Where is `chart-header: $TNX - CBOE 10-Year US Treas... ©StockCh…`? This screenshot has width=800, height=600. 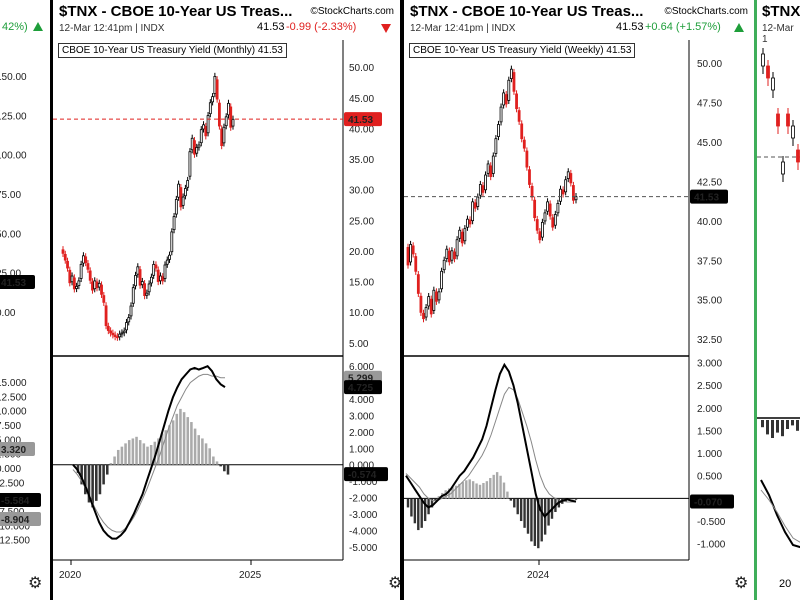 chart-header: $TNX - CBOE 10-Year US Treas... ©StockCh… is located at coordinates (226, 20).